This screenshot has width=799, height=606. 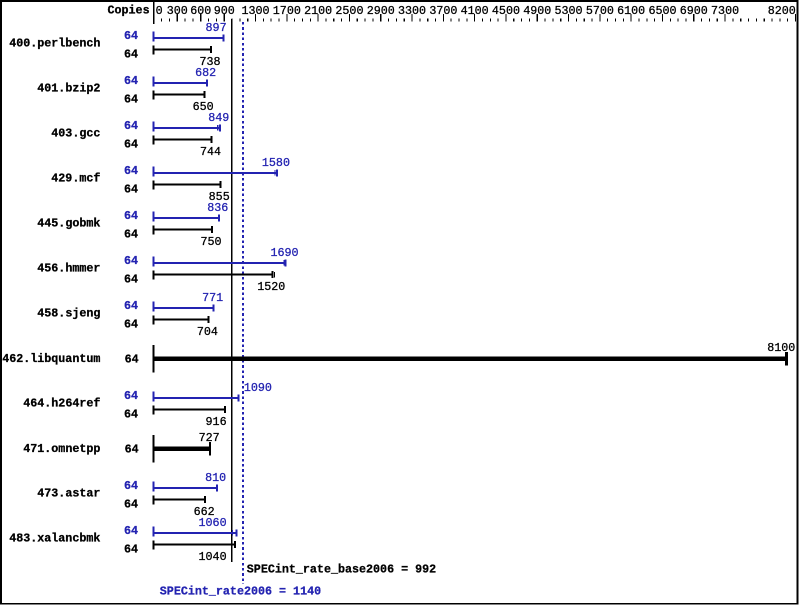 What do you see at coordinates (217, 208) in the screenshot?
I see `svg-text: 836` at bounding box center [217, 208].